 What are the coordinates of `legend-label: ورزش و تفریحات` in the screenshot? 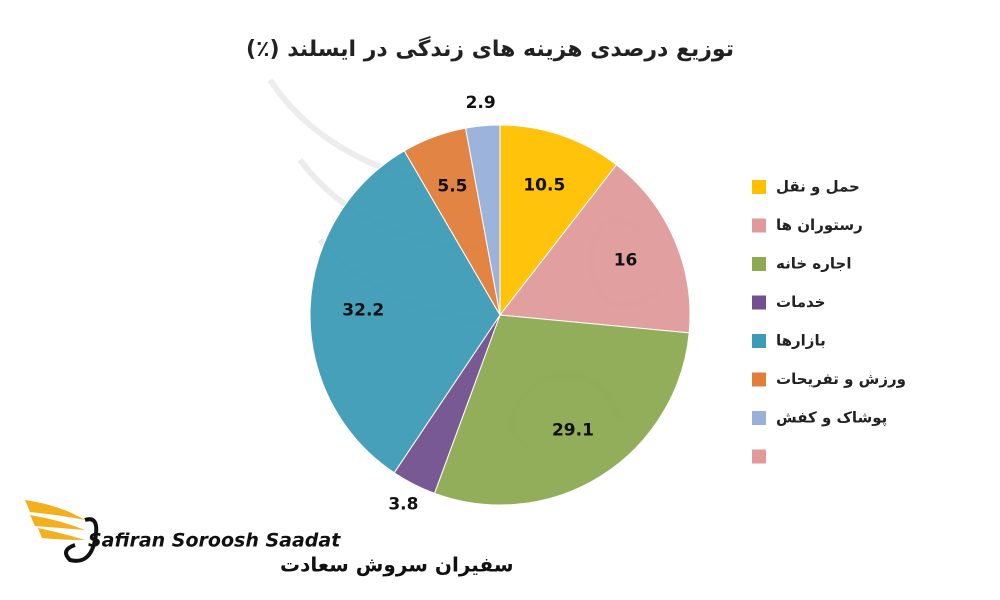 It's located at (841, 379).